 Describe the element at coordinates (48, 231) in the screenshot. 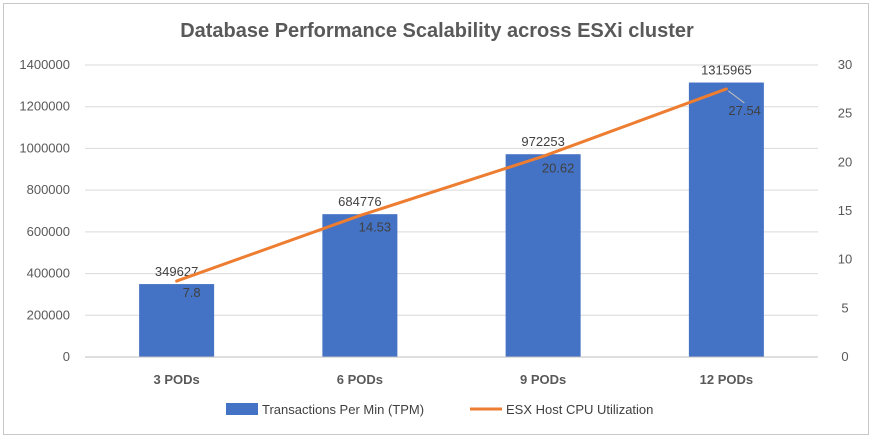

I see `left-tick-label: 600000` at that location.